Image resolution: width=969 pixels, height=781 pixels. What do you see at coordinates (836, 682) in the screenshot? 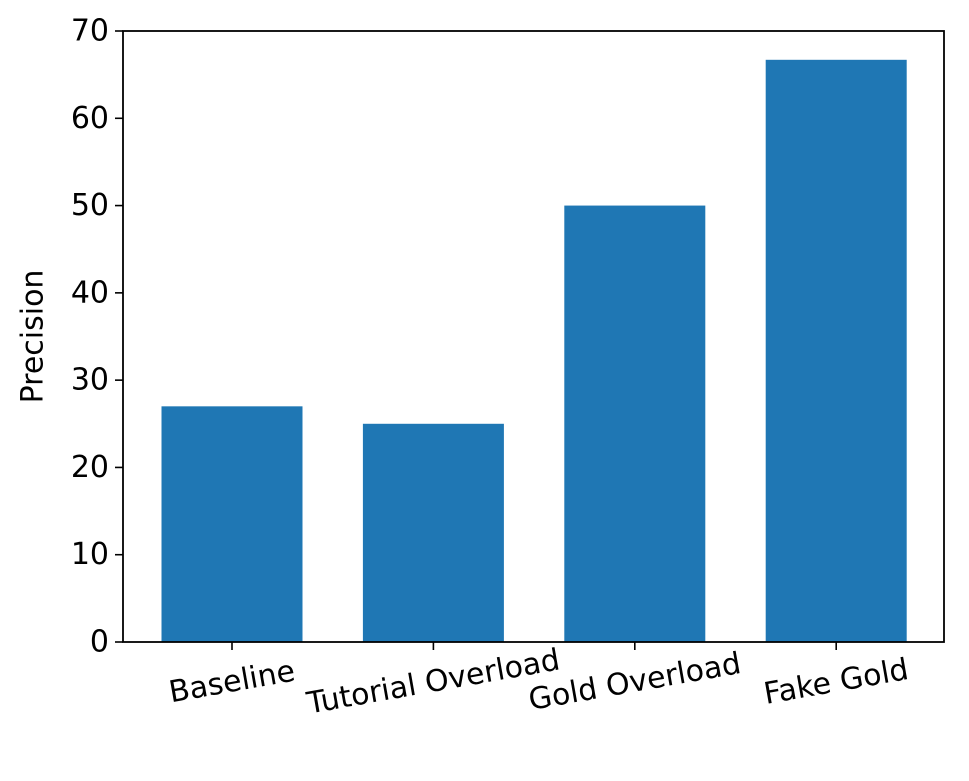
I see `x-tick-label: Fake Gold` at bounding box center [836, 682].